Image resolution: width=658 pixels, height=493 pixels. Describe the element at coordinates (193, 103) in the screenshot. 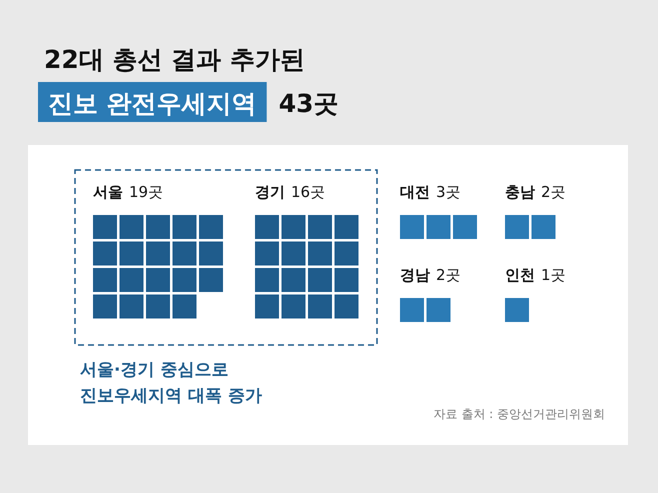

I see `text: 진보 완전우세지역 43곳` at that location.